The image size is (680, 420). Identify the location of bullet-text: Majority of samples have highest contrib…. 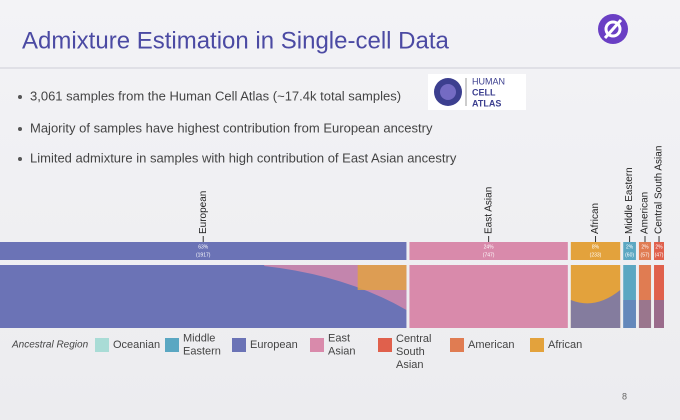
(231, 127).